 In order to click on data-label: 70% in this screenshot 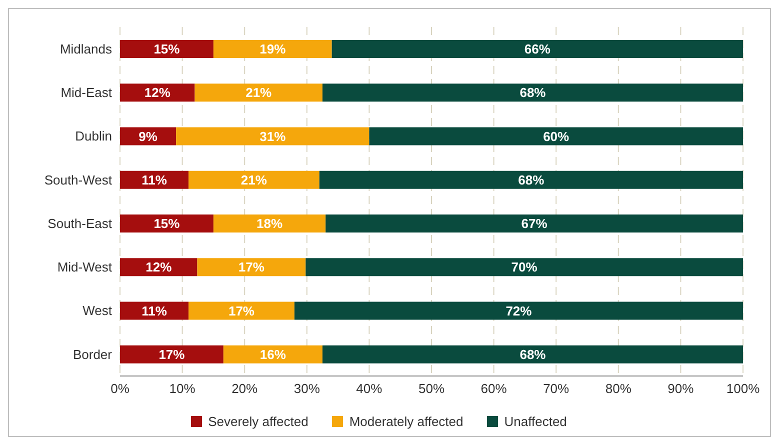, I will do `click(524, 267)`.